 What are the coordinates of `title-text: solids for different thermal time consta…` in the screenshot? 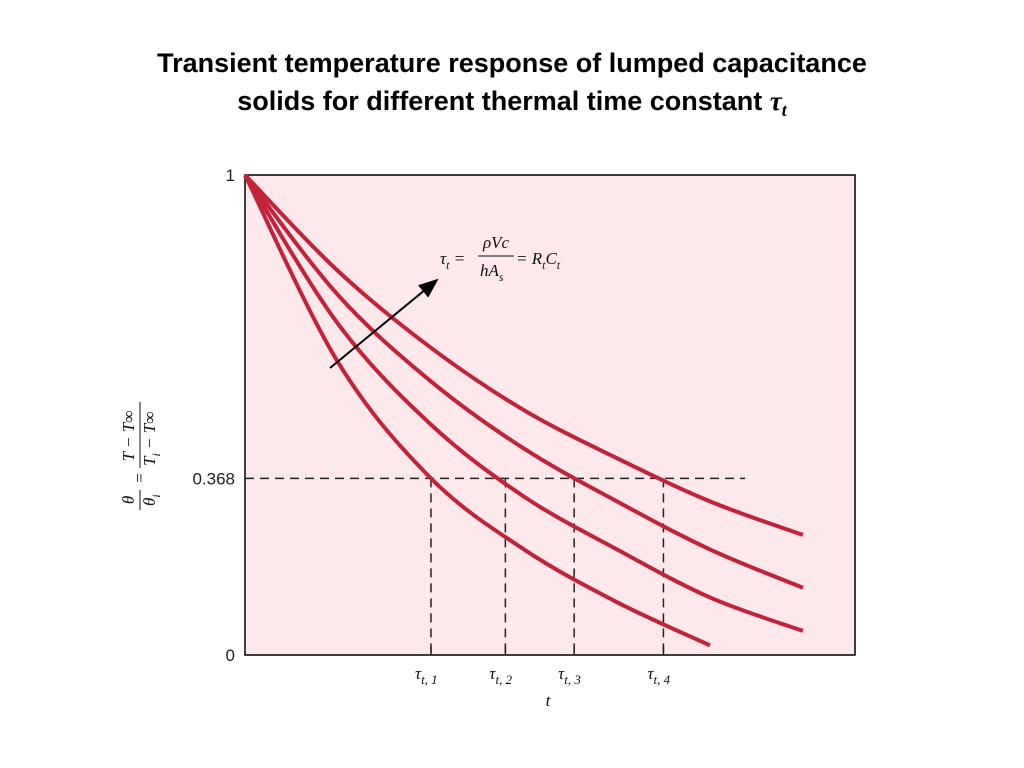 It's located at (503, 101).